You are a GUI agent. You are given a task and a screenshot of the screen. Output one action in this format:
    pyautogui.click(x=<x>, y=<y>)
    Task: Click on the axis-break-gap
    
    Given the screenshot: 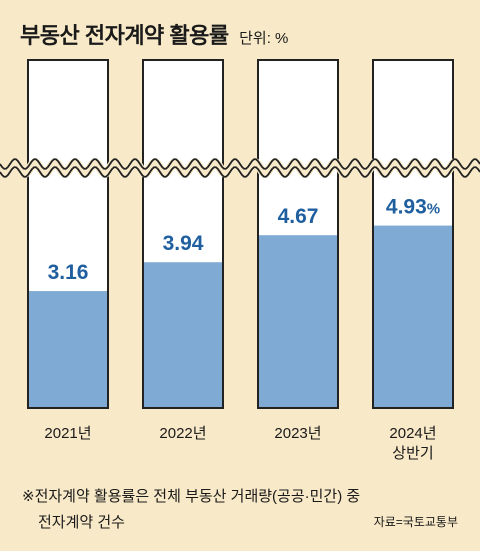 What is the action you would take?
    pyautogui.click(x=240, y=168)
    